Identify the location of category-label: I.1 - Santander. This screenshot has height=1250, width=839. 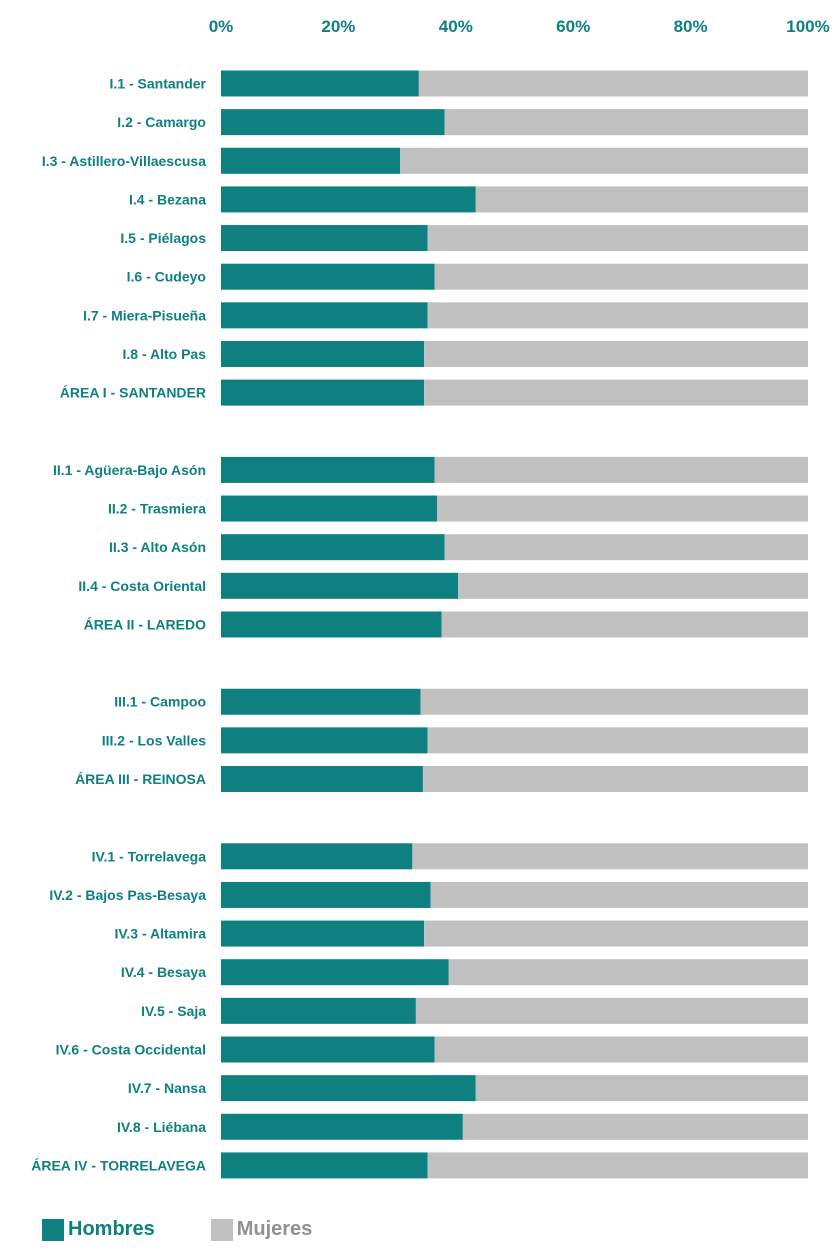
(158, 84).